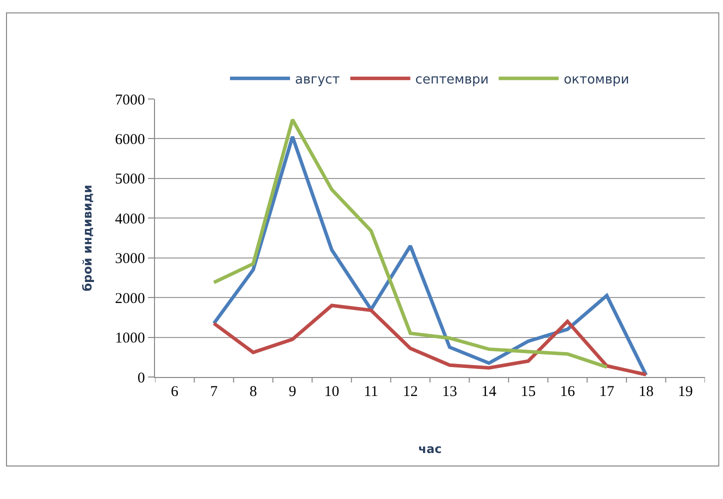 The image size is (723, 499). Describe the element at coordinates (607, 392) in the screenshot. I see `x-tick-label: 17` at that location.